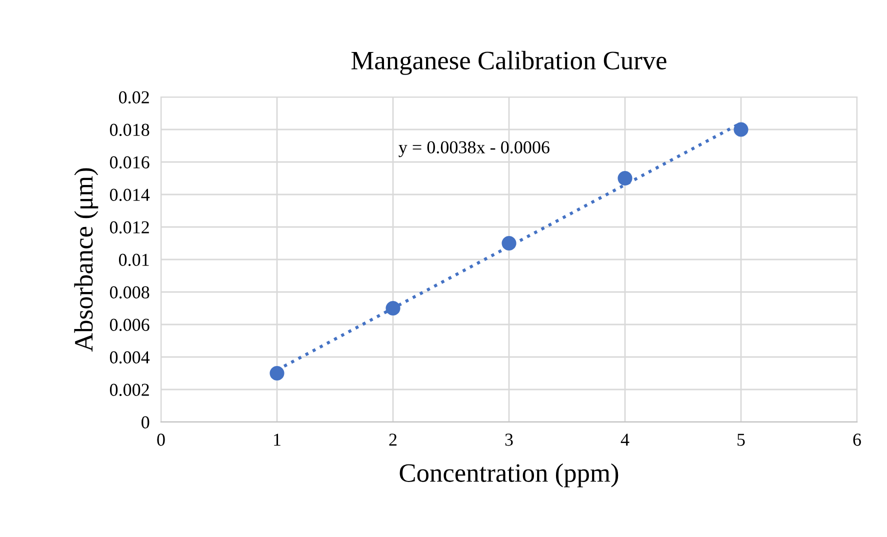 The width and height of the screenshot is (887, 537). I want to click on y-tick-label: 0, so click(146, 422).